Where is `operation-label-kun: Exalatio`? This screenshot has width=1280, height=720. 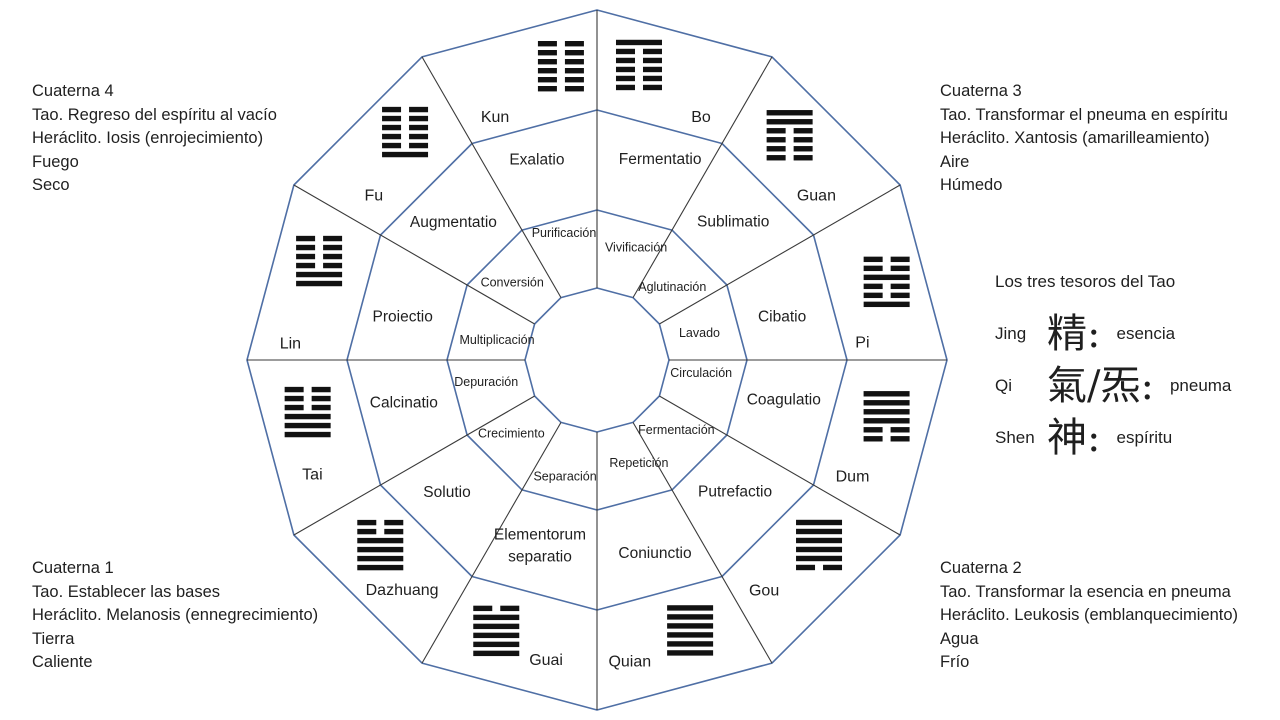 operation-label-kun: Exalatio is located at coordinates (536, 159).